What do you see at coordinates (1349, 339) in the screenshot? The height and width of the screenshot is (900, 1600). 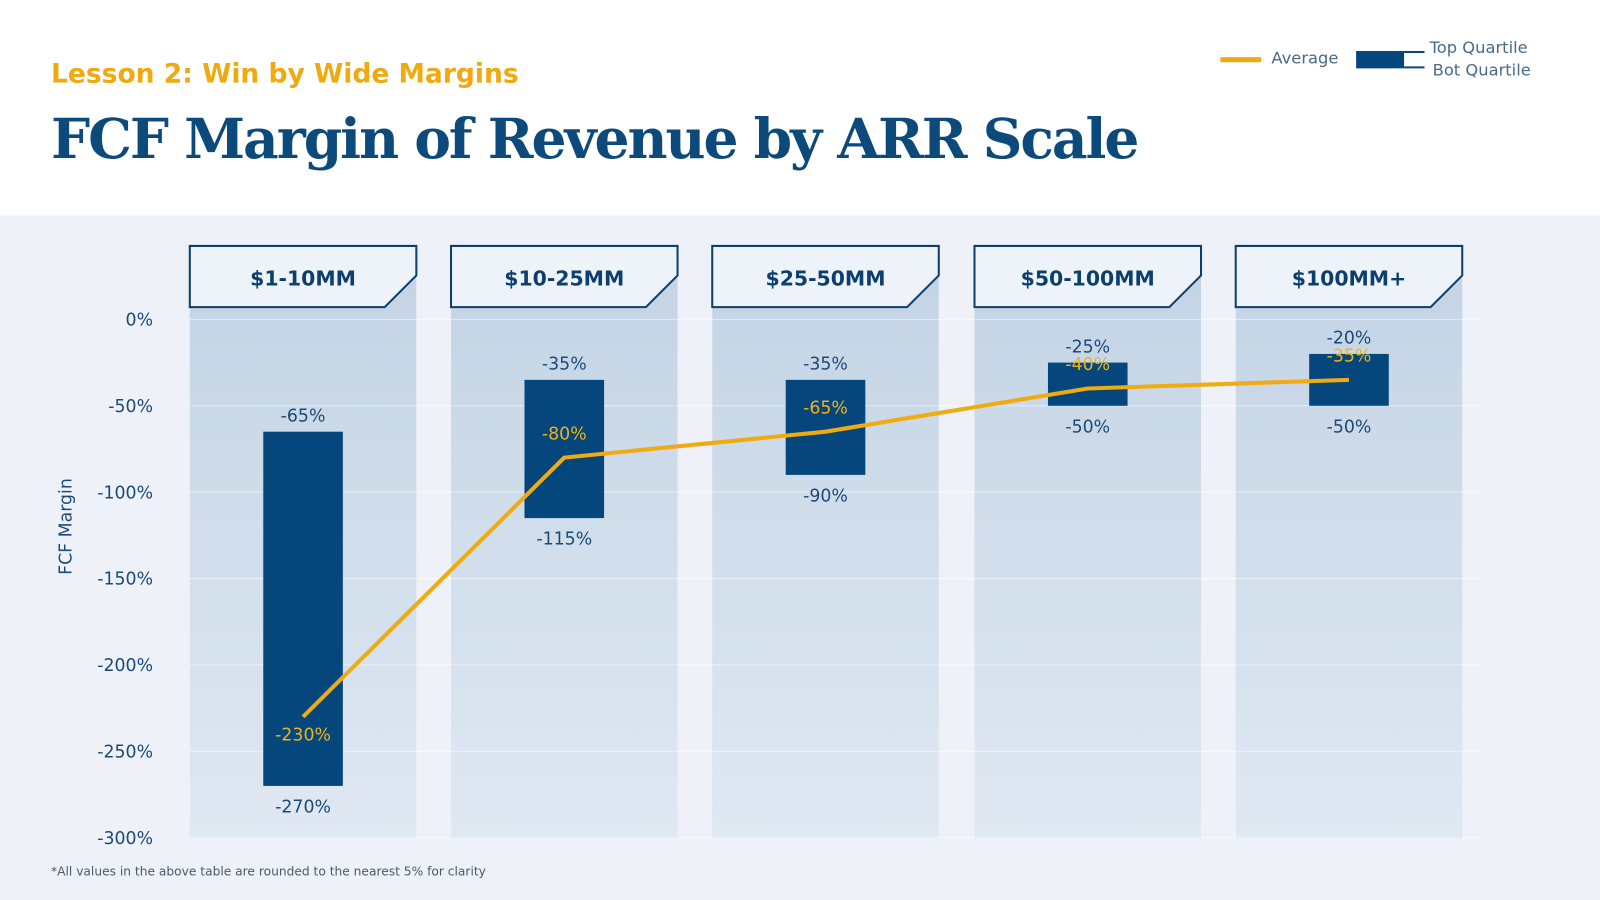 I see `top-quartile-label: -20%` at bounding box center [1349, 339].